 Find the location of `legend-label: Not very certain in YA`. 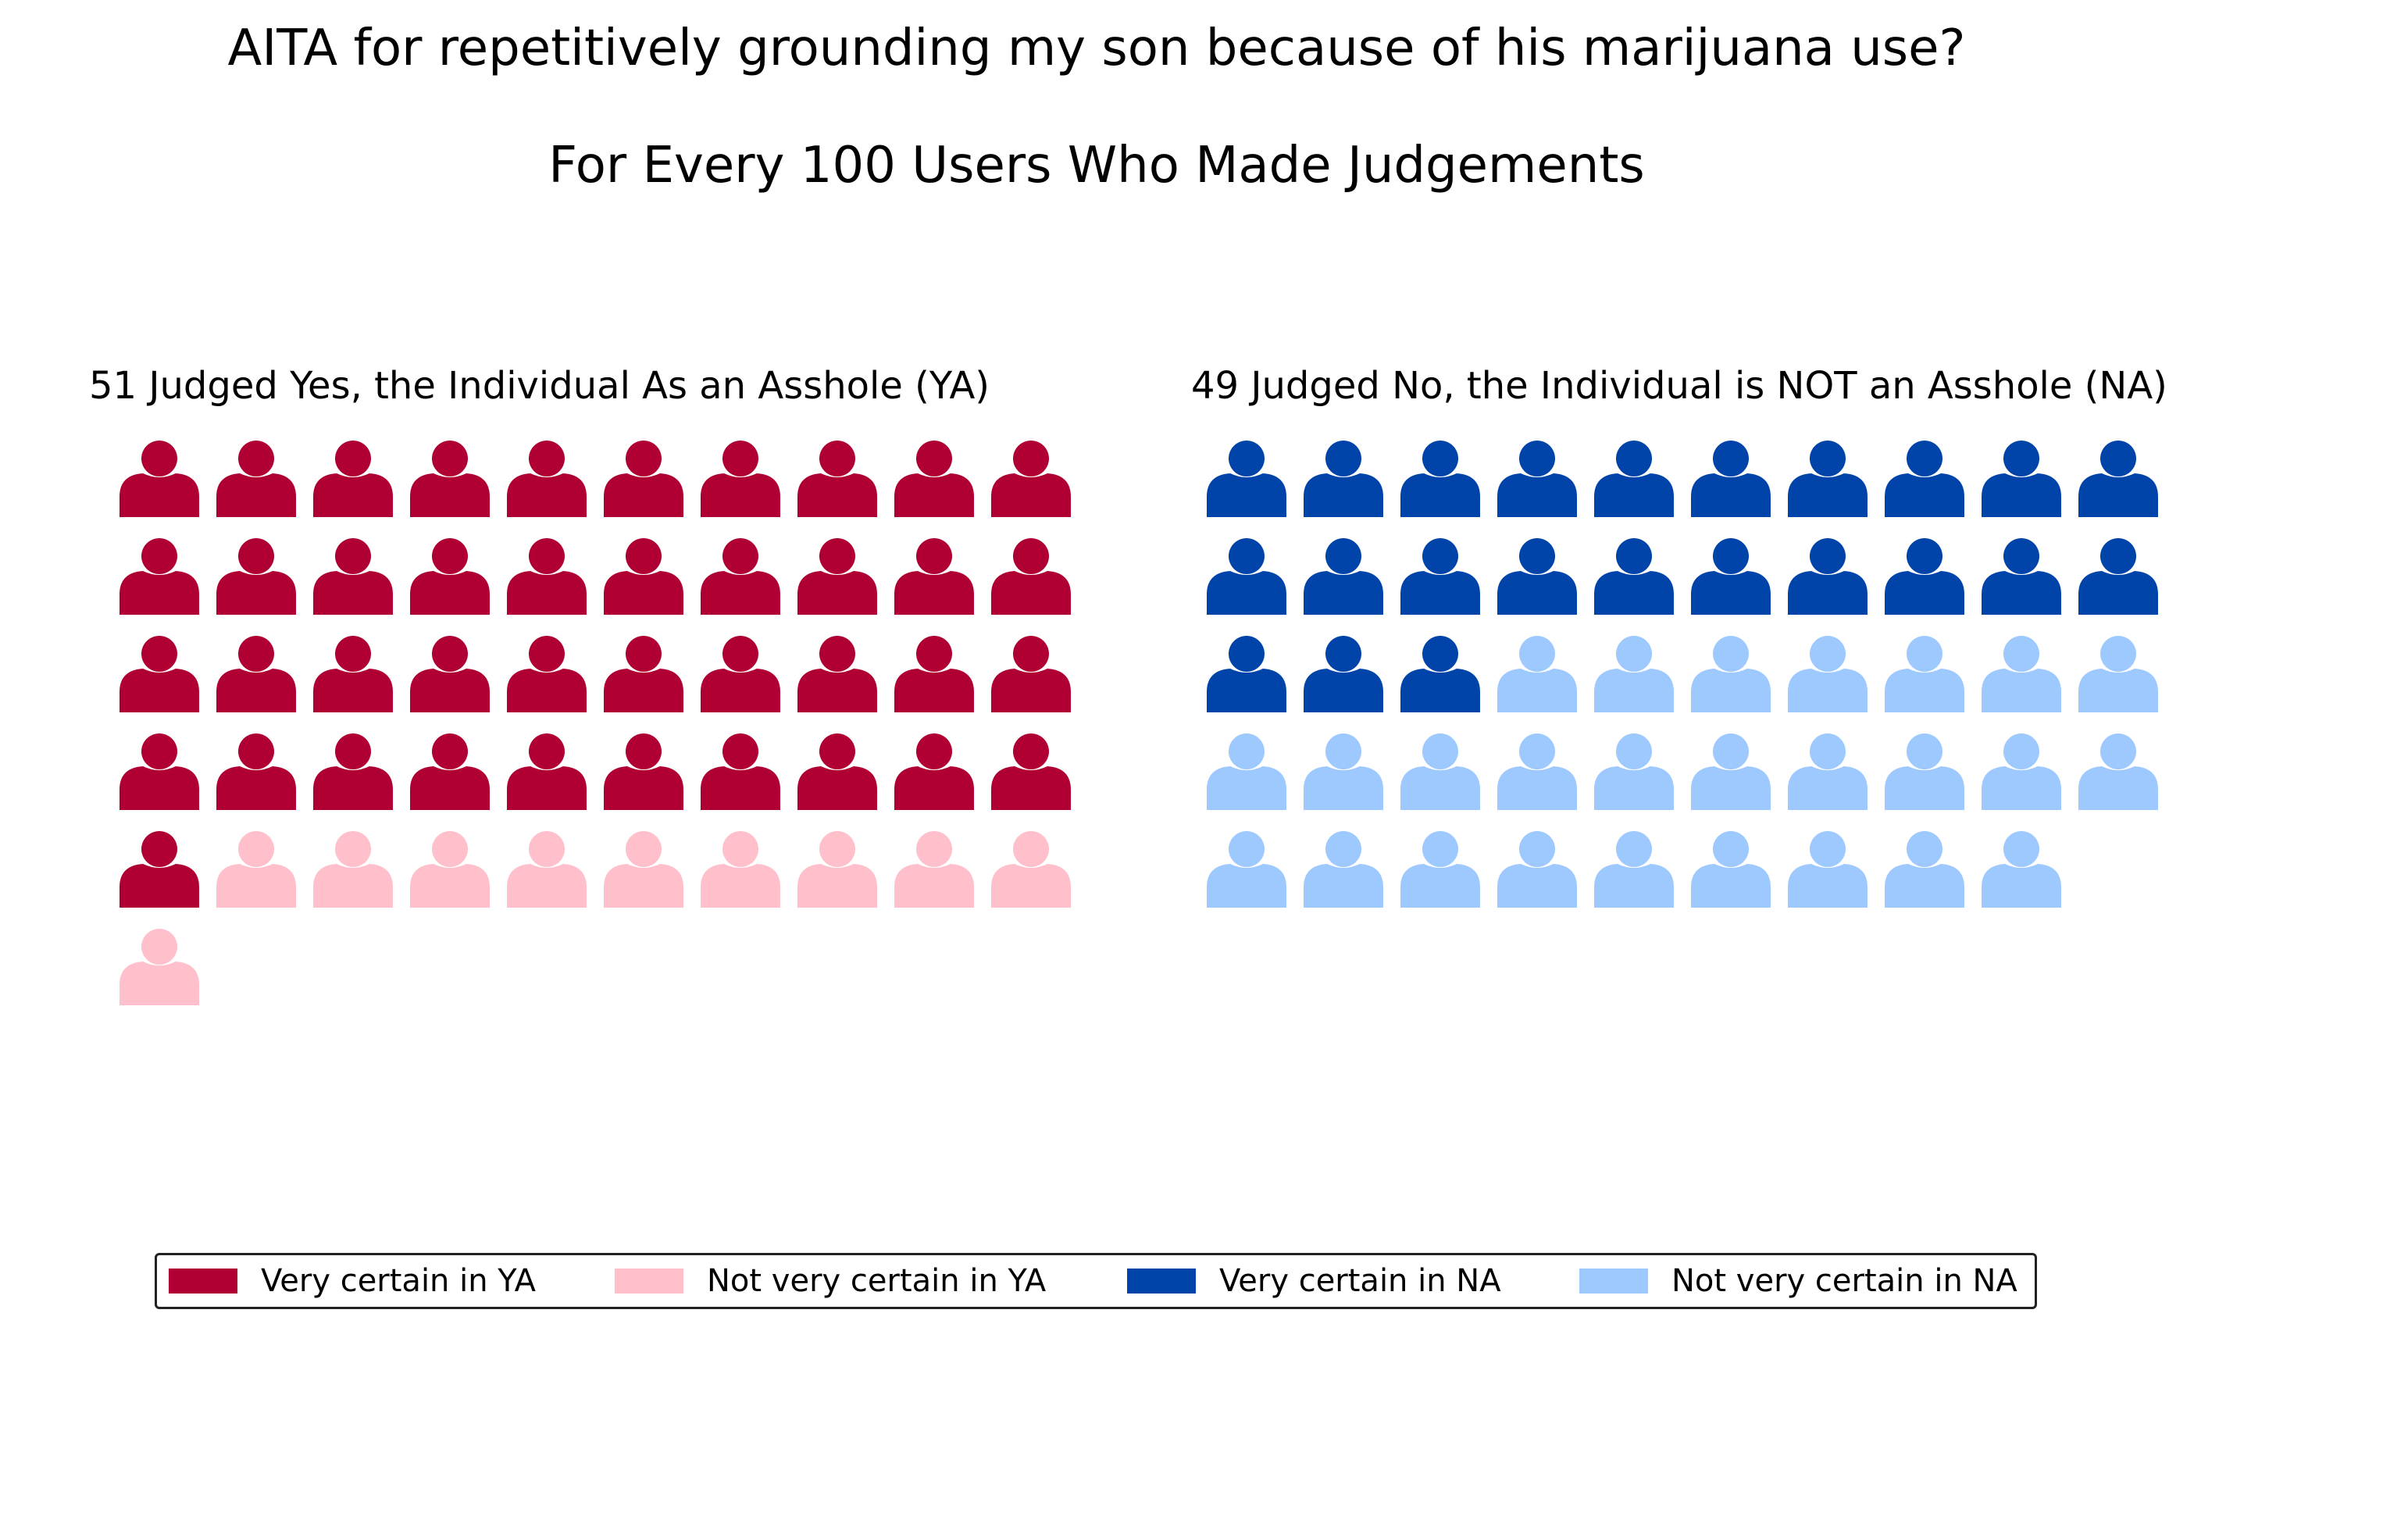

legend-label: Not very certain in YA is located at coordinates (877, 1281).